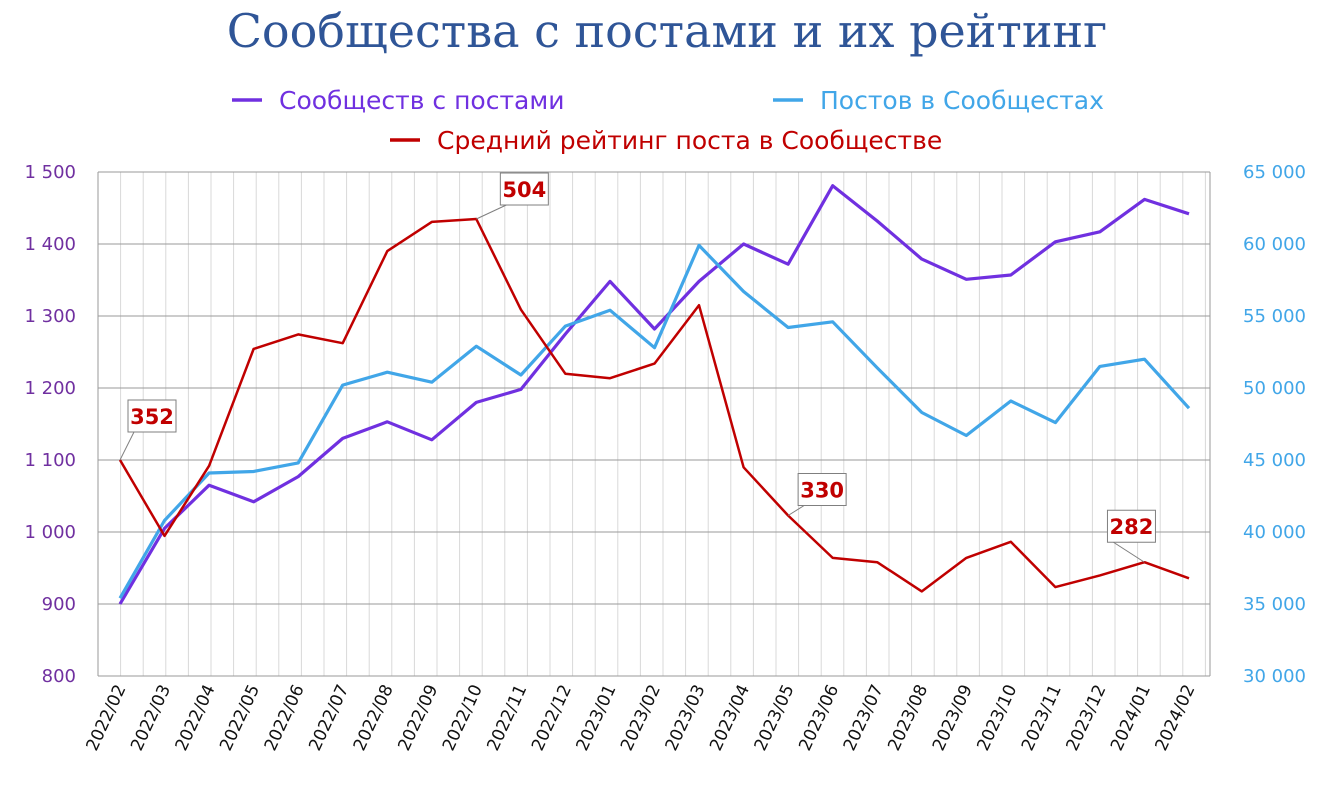 The height and width of the screenshot is (785, 1334). I want to click on x-tick-label: 2022/07, so click(329, 718).